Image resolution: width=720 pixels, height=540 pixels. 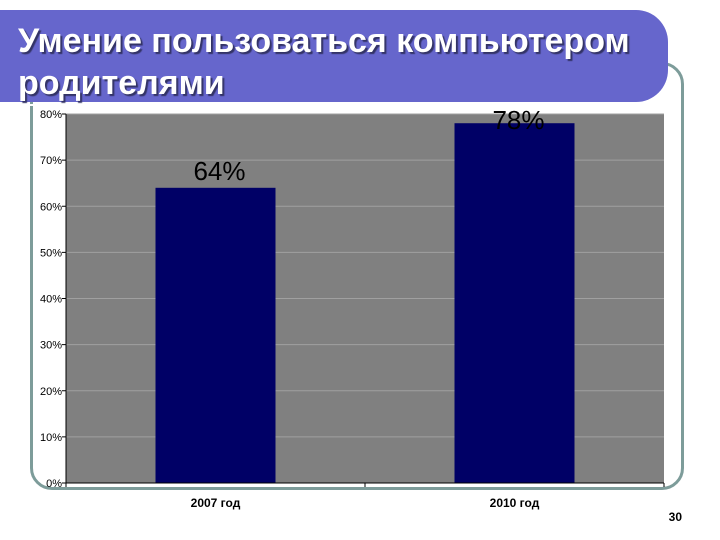 I want to click on y-tick-label: 60%, so click(x=51, y=207).